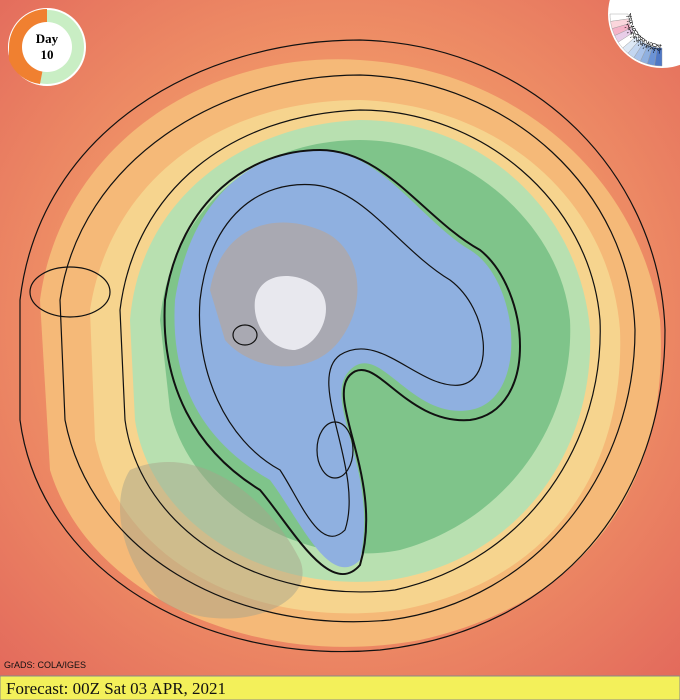 The image size is (680, 700). What do you see at coordinates (340, 687) in the screenshot?
I see `footer-bar` at bounding box center [340, 687].